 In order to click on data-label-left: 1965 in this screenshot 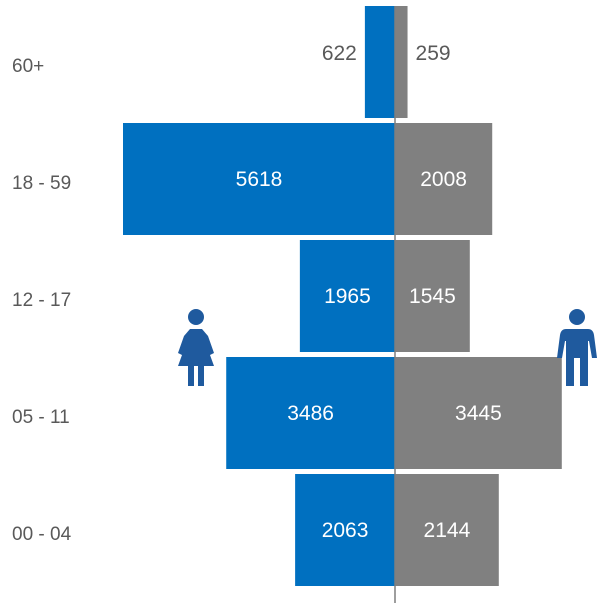, I will do `click(347, 296)`.